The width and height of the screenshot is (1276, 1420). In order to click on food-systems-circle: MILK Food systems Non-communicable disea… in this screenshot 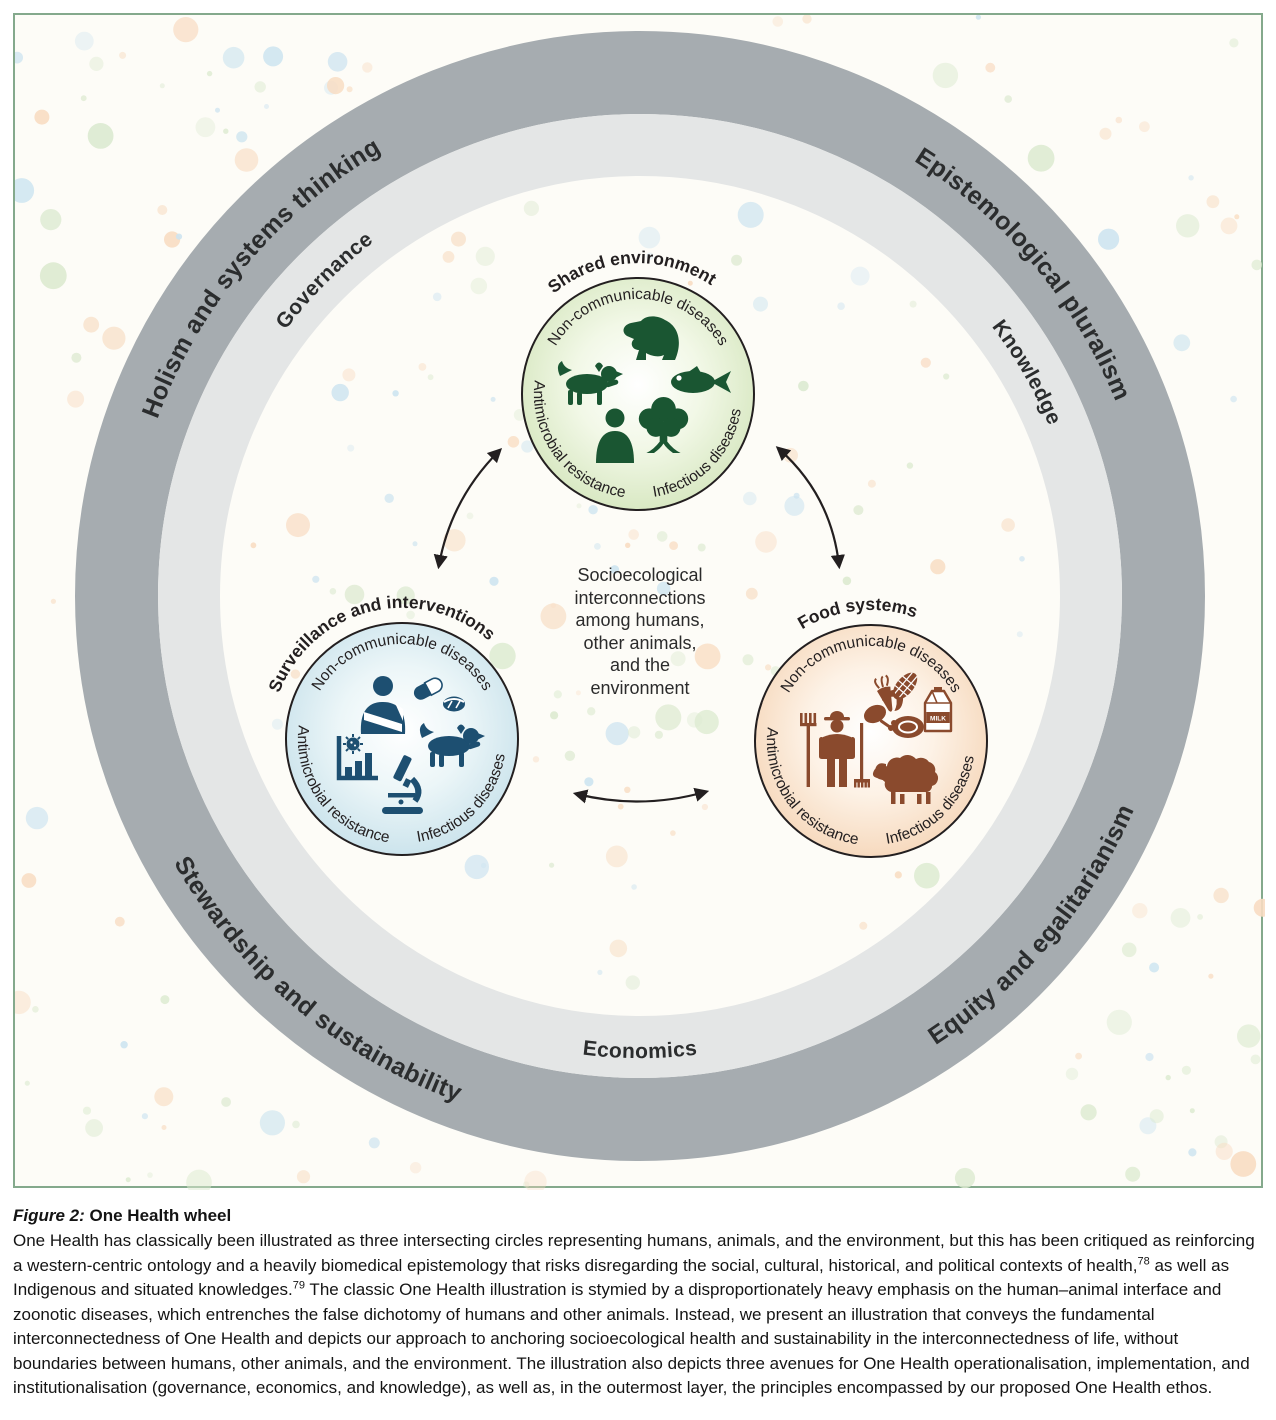, I will do `click(871, 726)`.